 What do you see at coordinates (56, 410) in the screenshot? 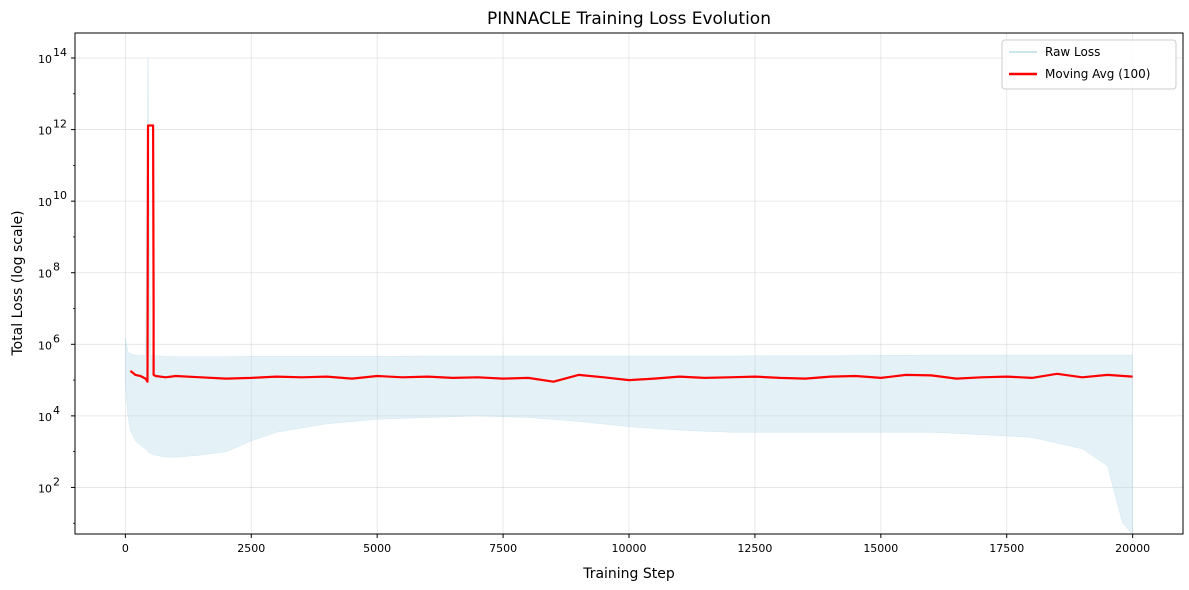
I see `y-tick-exponent: 4` at bounding box center [56, 410].